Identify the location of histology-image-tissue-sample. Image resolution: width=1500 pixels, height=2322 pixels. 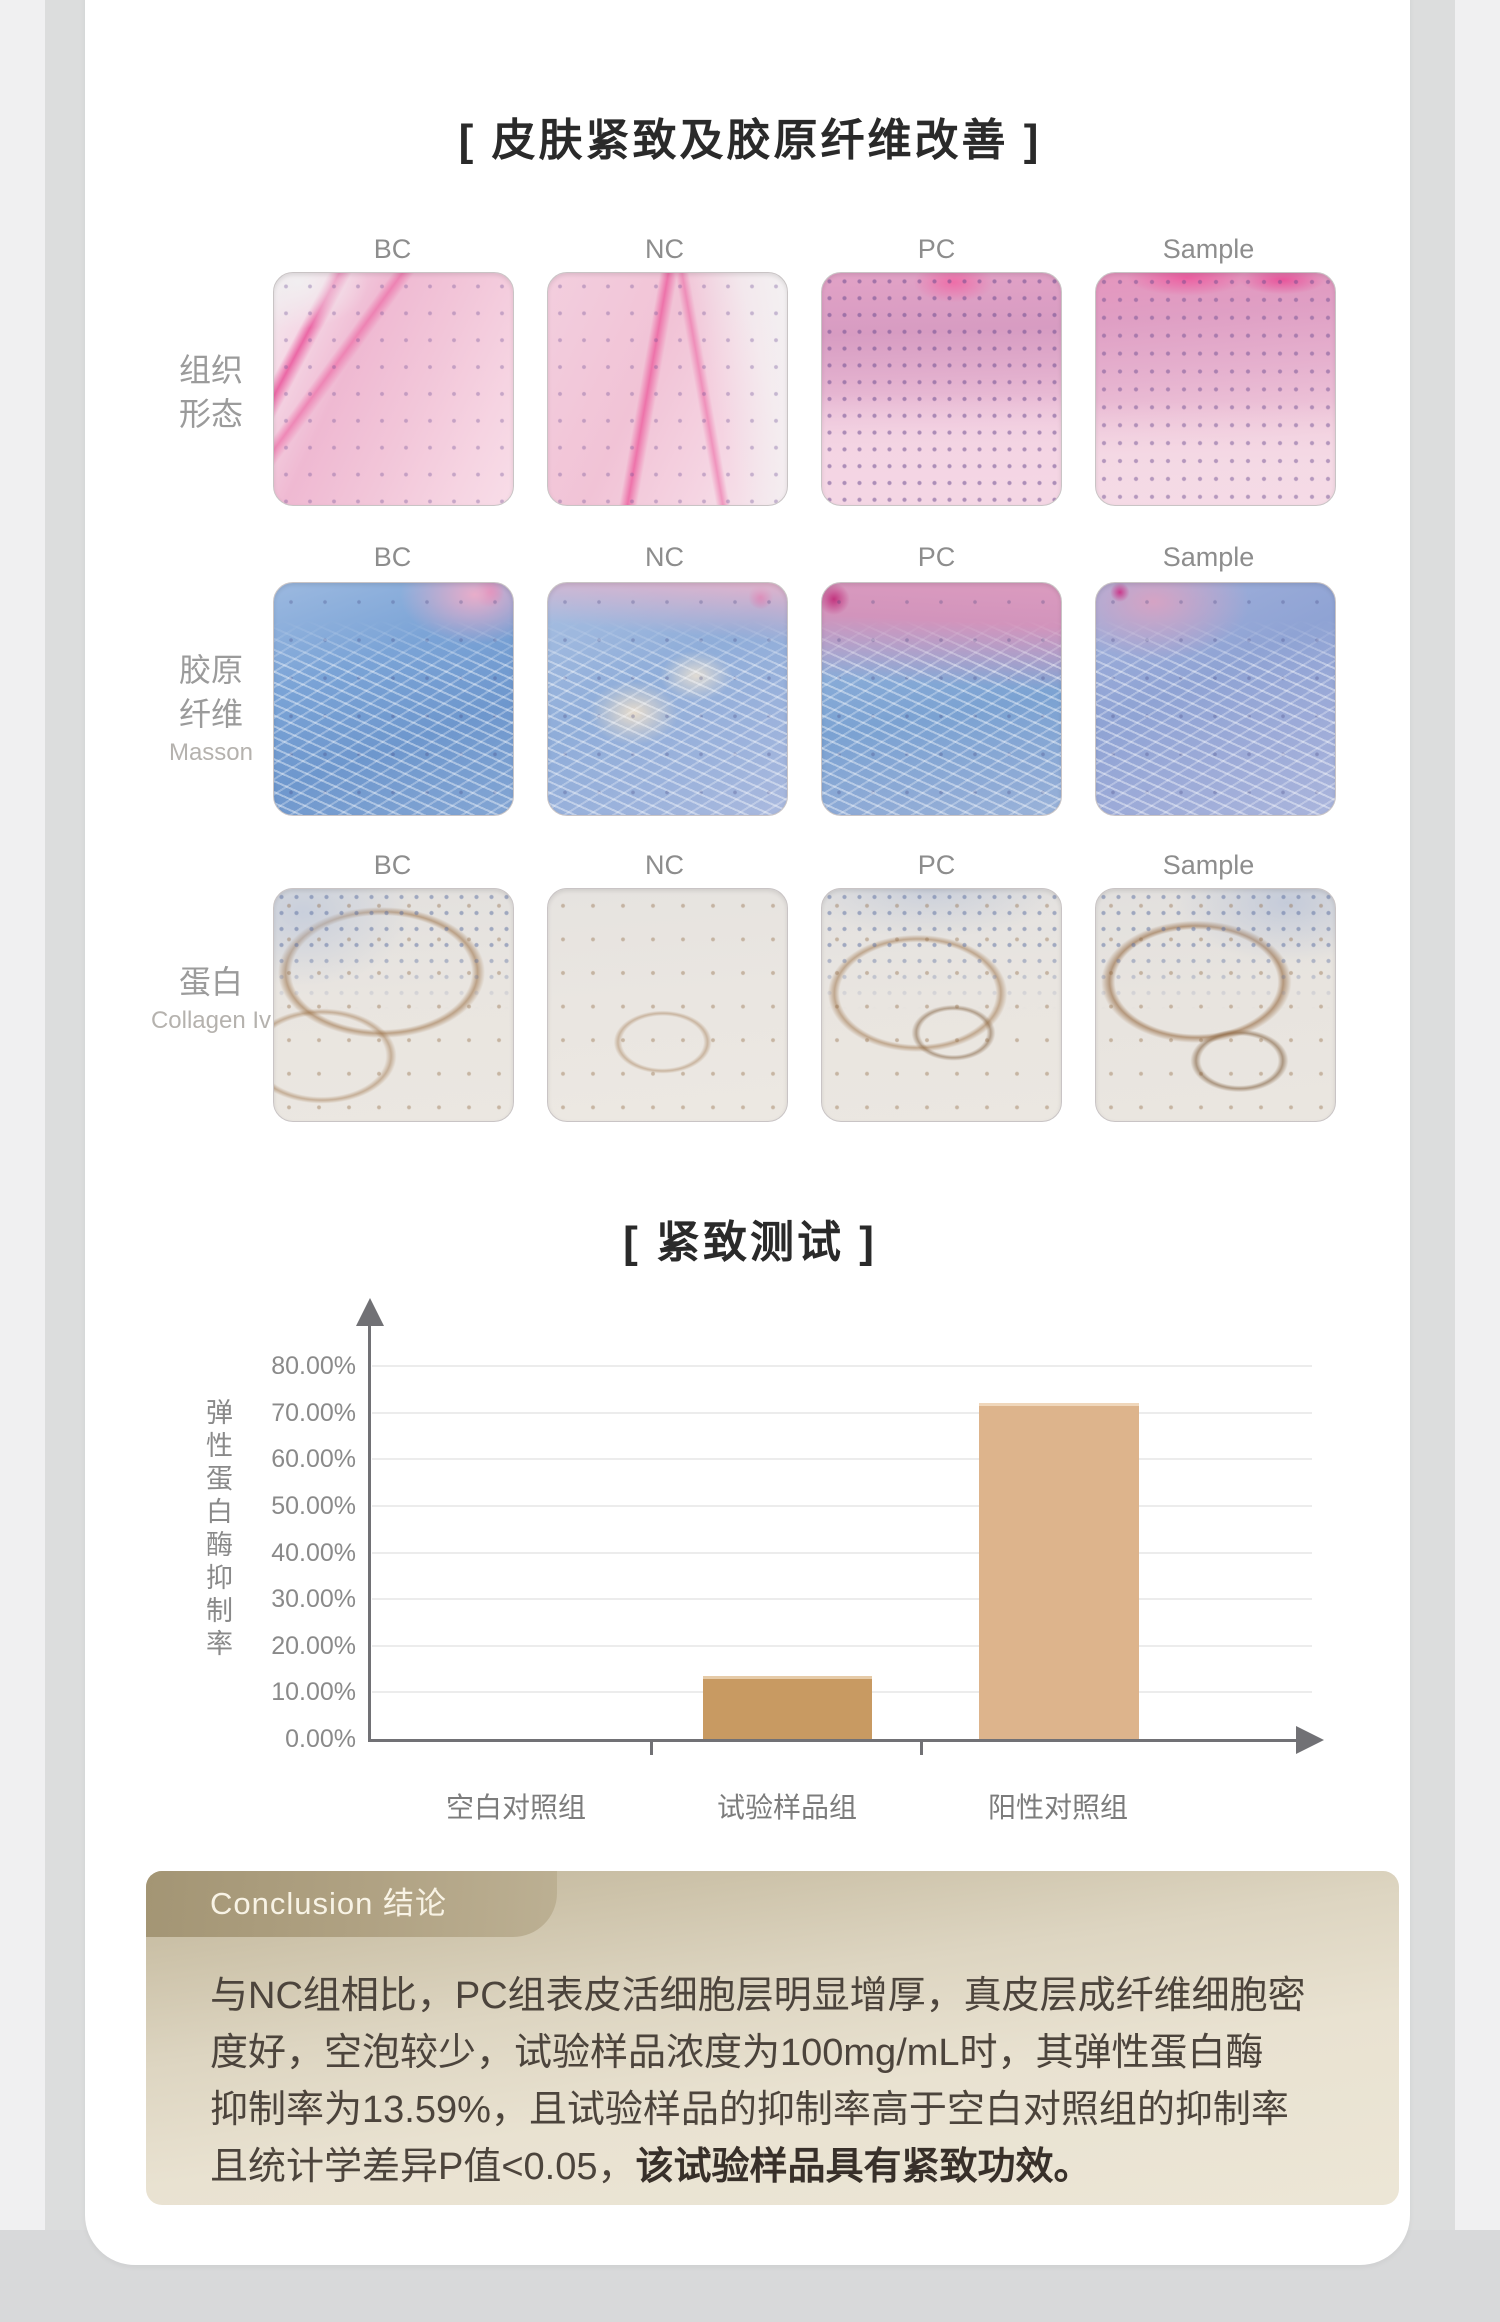
(1215, 389).